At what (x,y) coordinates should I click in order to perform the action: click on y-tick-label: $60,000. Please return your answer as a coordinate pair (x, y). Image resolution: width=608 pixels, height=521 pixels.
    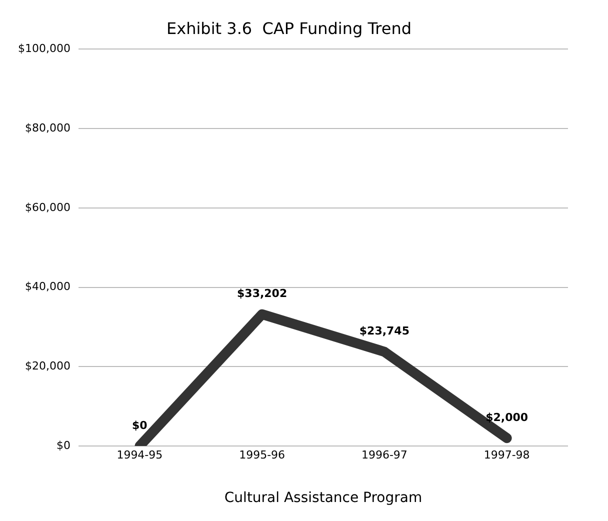
    Looking at the image, I should click on (47, 207).